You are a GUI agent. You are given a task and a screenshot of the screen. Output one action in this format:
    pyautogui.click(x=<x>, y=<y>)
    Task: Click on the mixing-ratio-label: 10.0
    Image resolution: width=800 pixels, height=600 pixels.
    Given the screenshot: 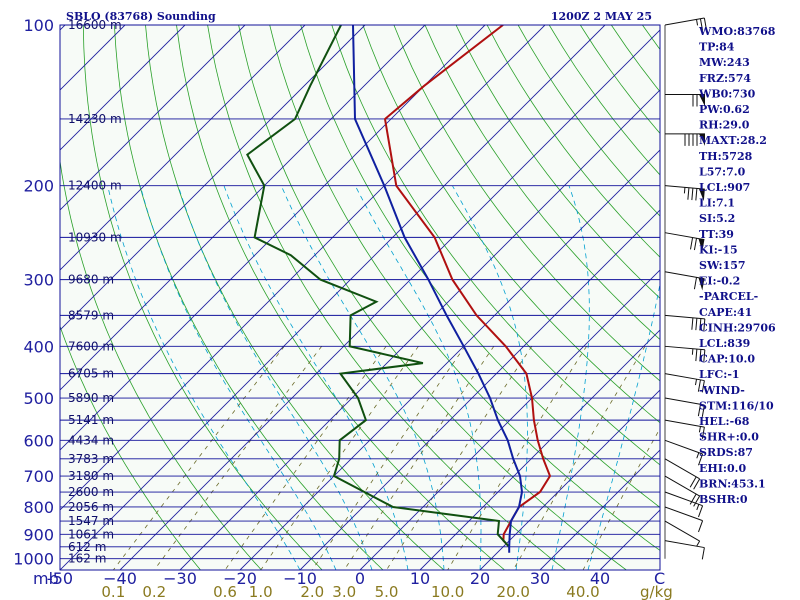 What is the action you would take?
    pyautogui.click(x=447, y=591)
    